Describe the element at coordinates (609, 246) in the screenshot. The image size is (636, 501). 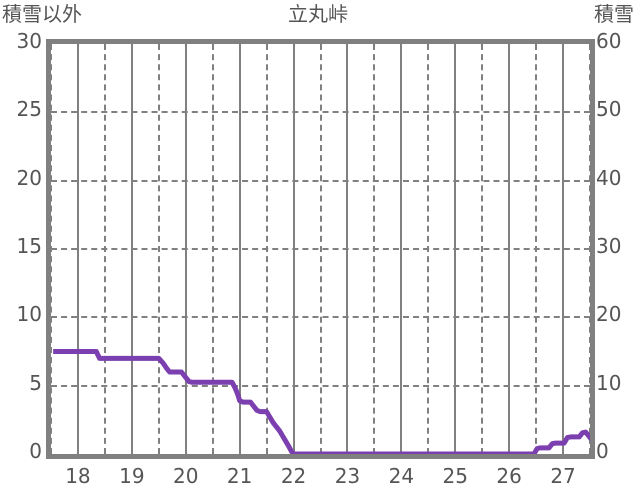
I see `right-y-tick-label: 30` at that location.